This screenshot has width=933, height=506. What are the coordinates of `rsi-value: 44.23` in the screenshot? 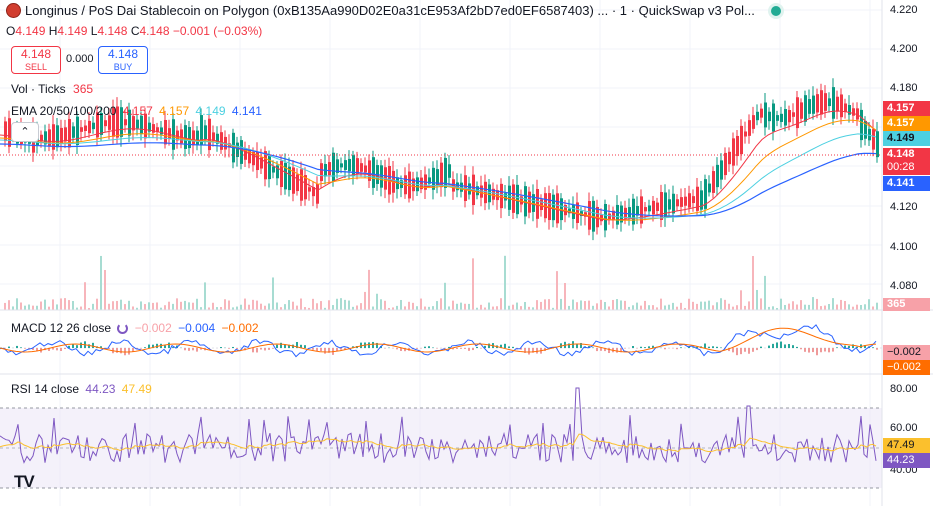 It's located at (100, 389).